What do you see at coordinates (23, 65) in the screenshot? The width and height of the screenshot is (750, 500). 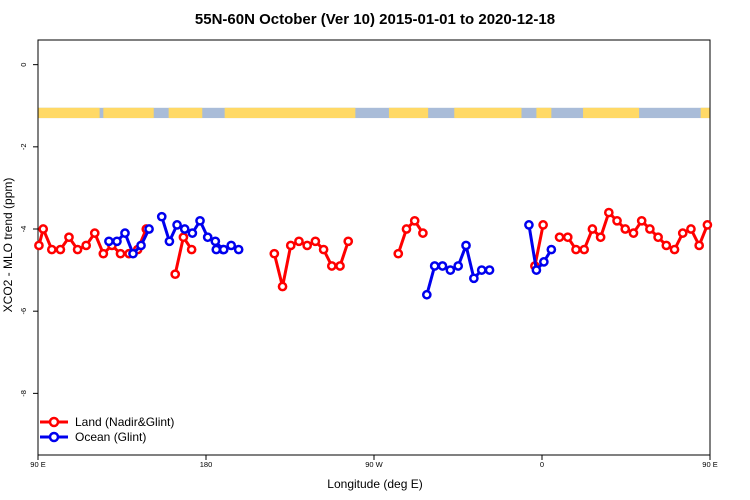 I see `y-tick-label: 0` at bounding box center [23, 65].